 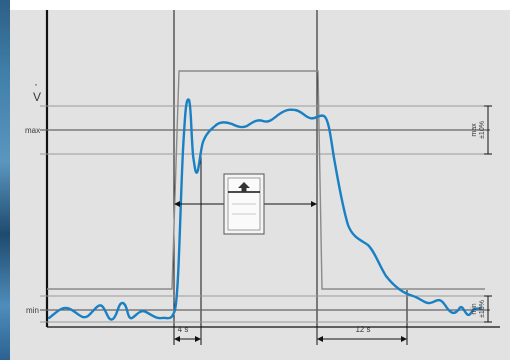 I want to click on rise-time-arrow-left-head, so click(x=177, y=339).